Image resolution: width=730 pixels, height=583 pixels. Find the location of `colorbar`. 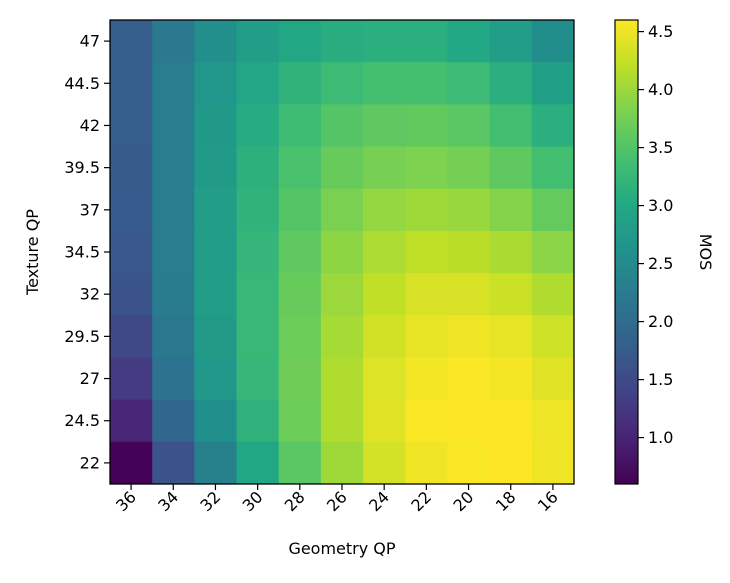

colorbar is located at coordinates (626, 252).